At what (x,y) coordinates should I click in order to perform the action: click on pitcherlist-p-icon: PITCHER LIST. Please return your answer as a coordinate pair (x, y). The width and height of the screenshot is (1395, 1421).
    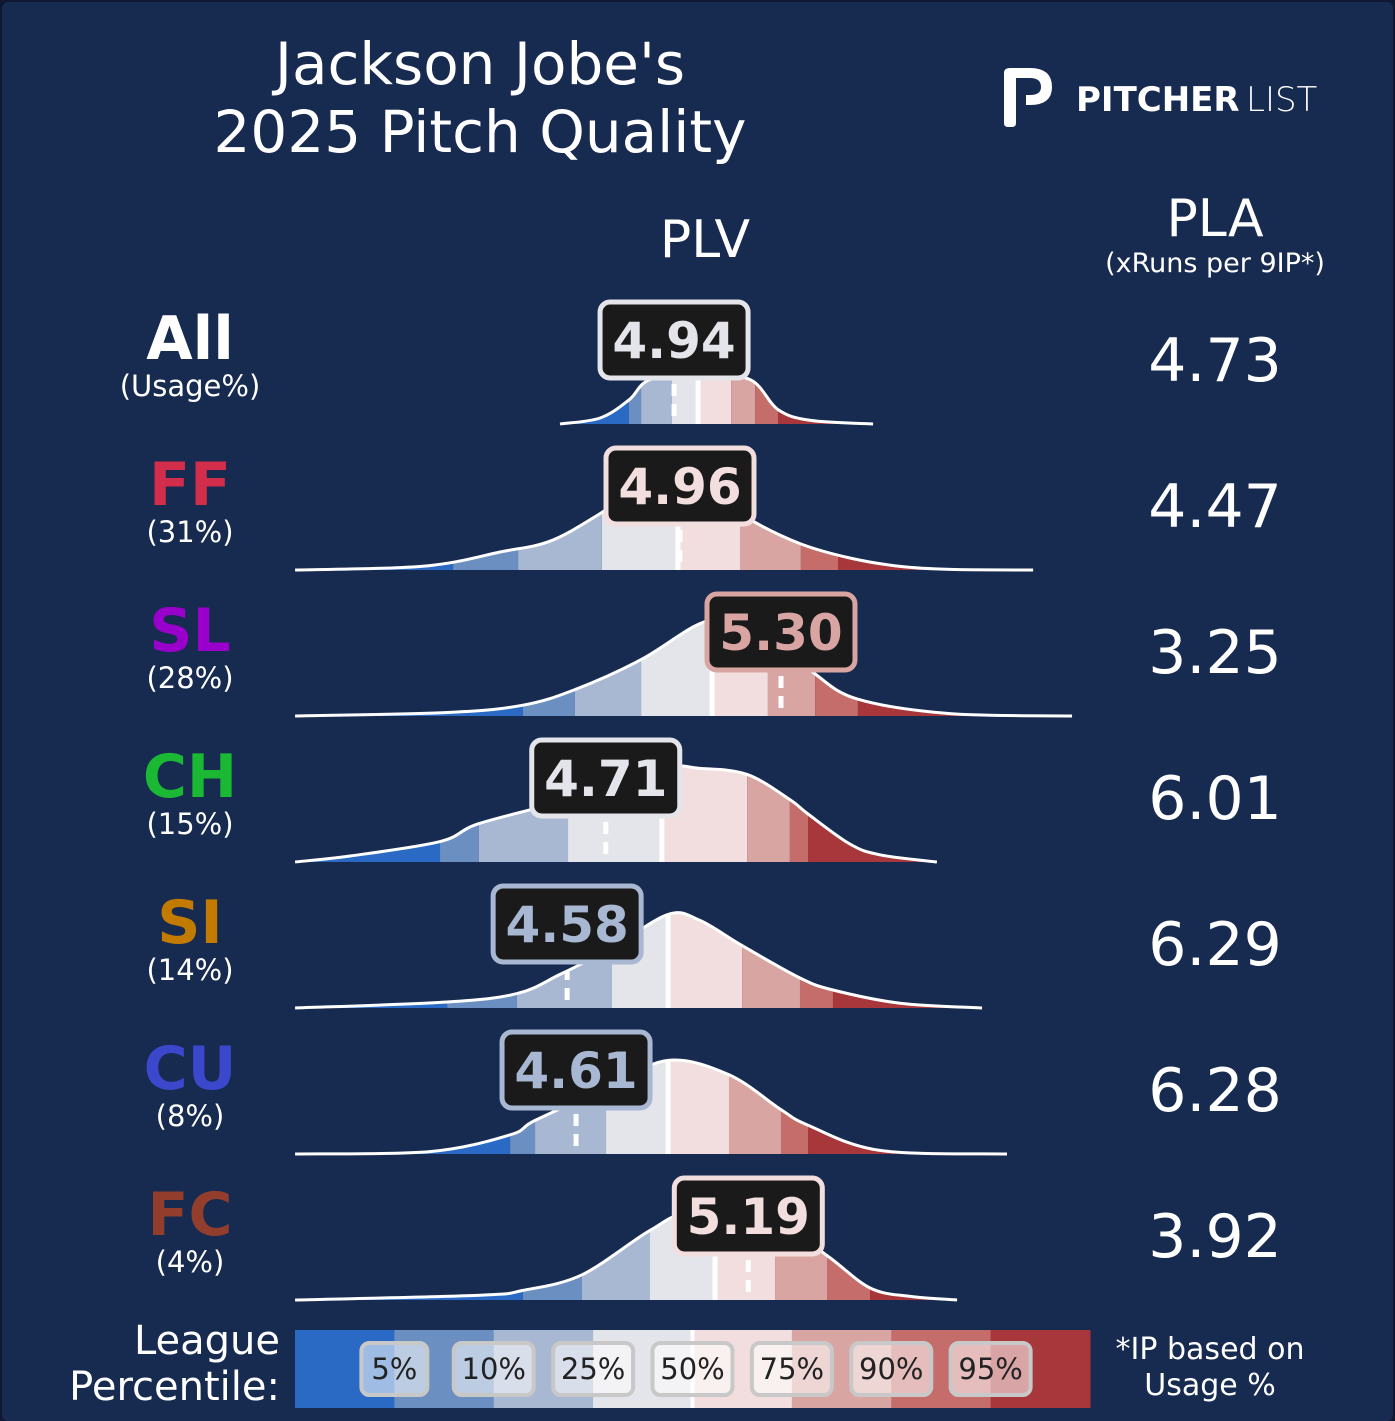
    Looking at the image, I should click on (1161, 97).